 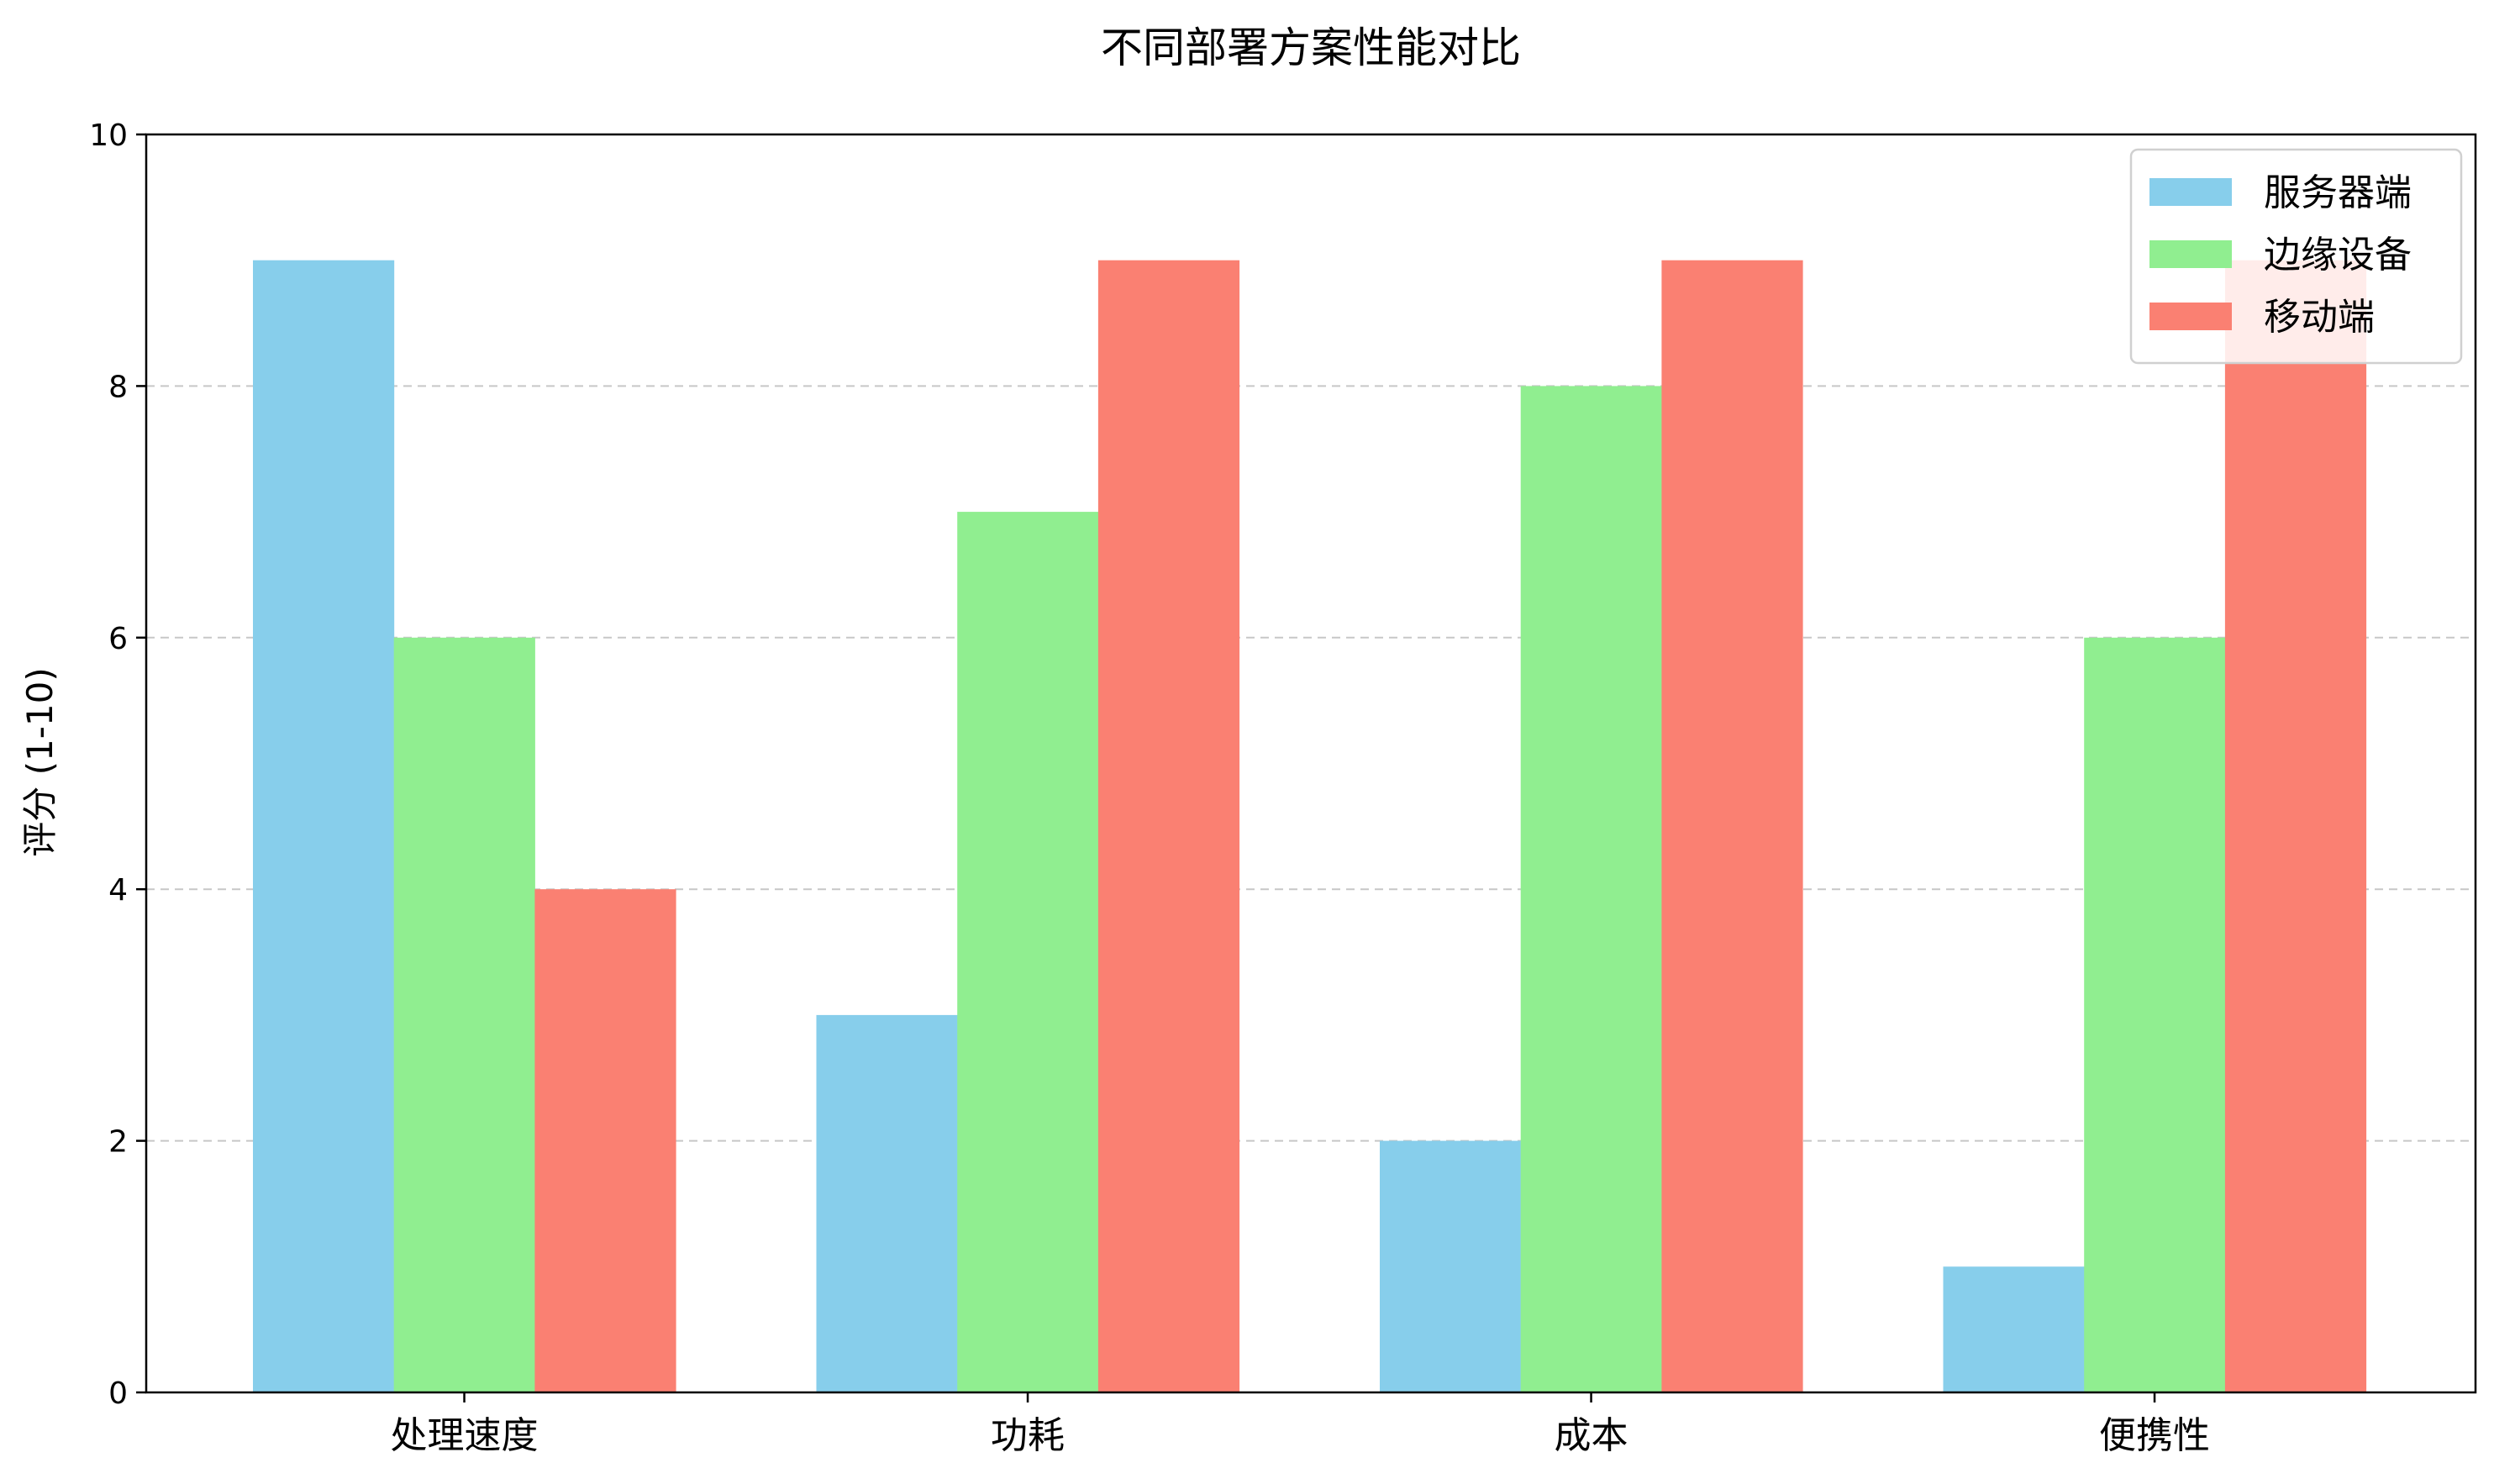 I want to click on x-tick-label: 成本, so click(x=1591, y=1436).